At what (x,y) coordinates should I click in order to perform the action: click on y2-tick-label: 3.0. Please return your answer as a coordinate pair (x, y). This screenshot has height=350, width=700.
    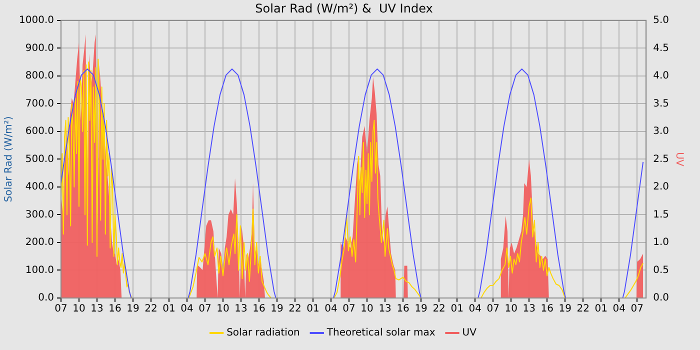
    Looking at the image, I should click on (661, 132).